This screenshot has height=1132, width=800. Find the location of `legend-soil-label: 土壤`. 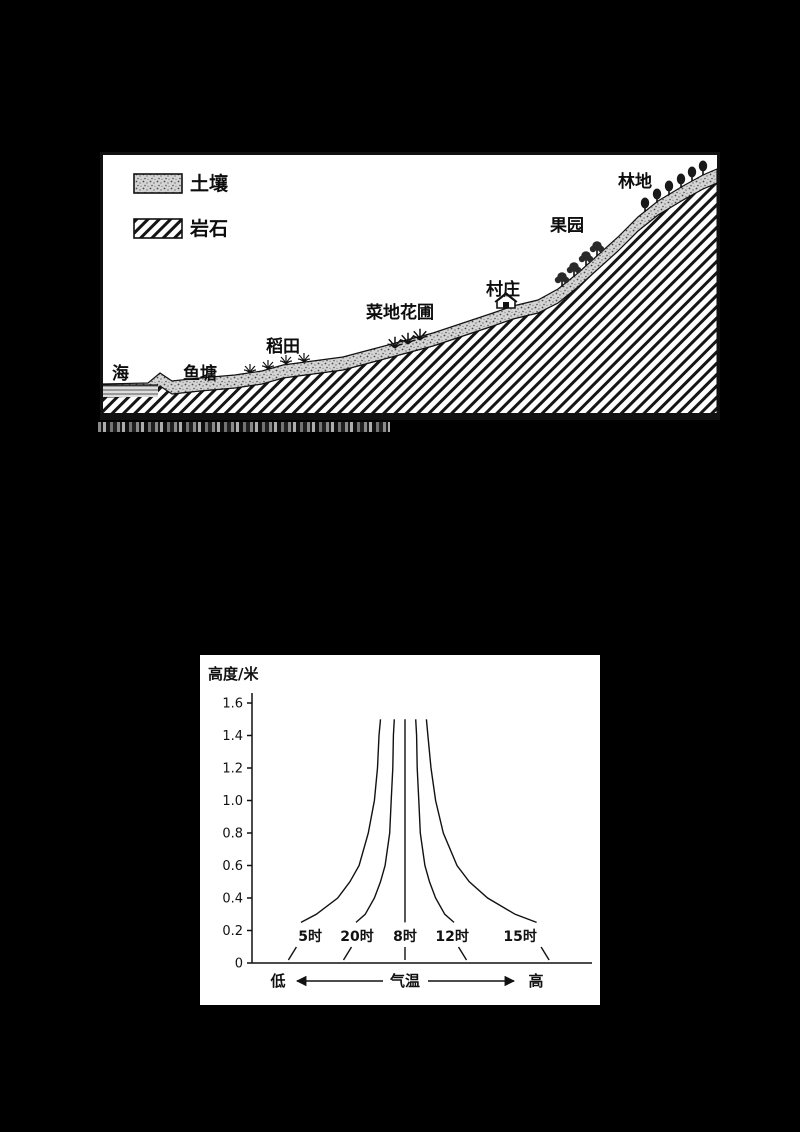

legend-soil-label: 土壤 is located at coordinates (209, 183).